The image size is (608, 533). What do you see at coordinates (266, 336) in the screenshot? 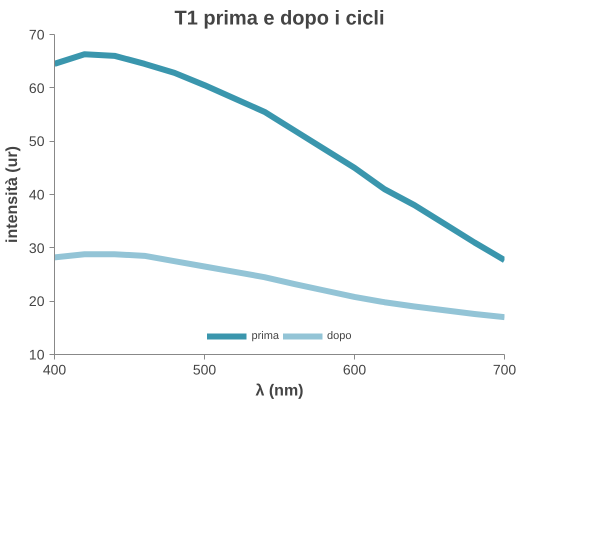
I see `legend-label: prima` at bounding box center [266, 336].